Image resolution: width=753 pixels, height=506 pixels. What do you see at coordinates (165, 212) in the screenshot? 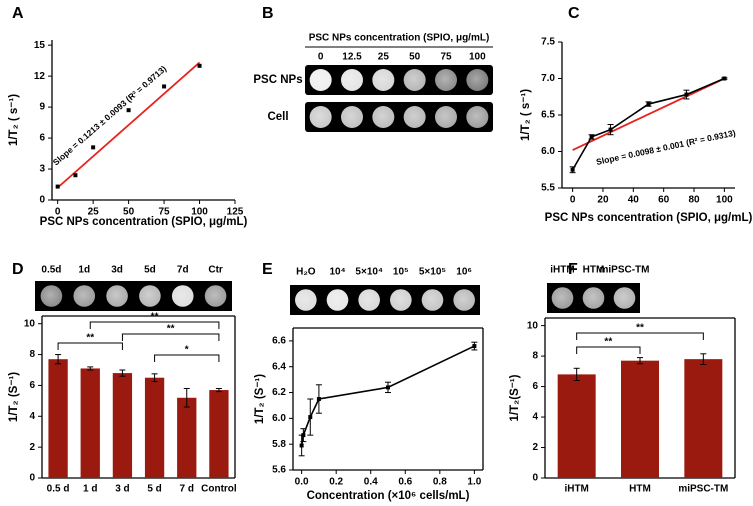
I see `x-tick-label: 75` at bounding box center [165, 212].